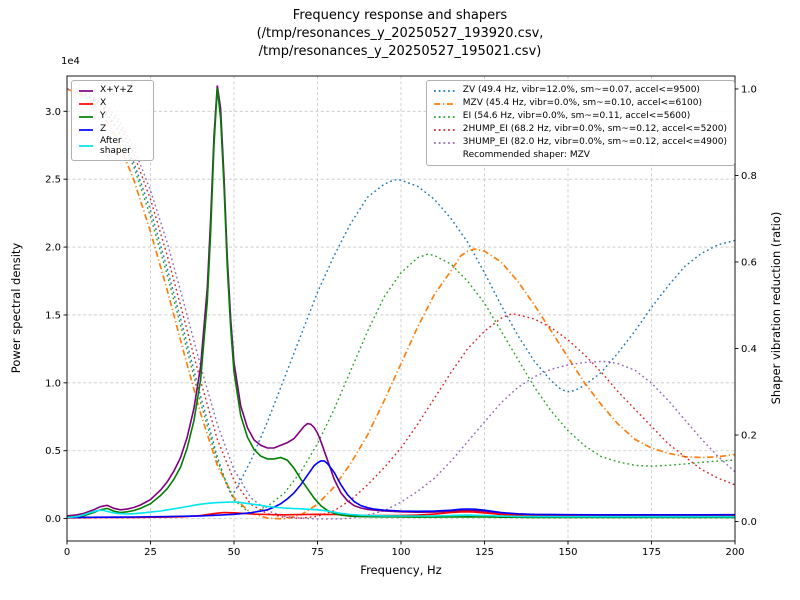 The image size is (800, 600). I want to click on x-tick-label: 25, so click(150, 552).